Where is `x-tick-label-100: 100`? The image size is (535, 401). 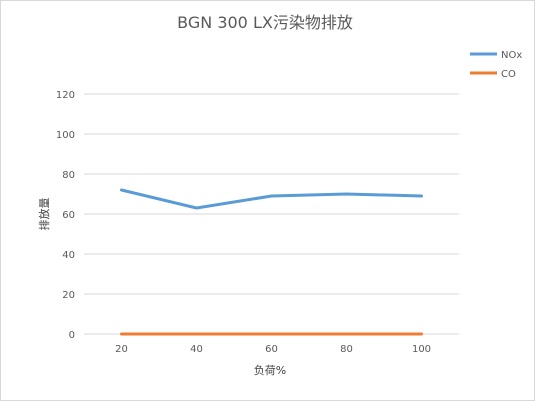 x-tick-label-100: 100 is located at coordinates (421, 349).